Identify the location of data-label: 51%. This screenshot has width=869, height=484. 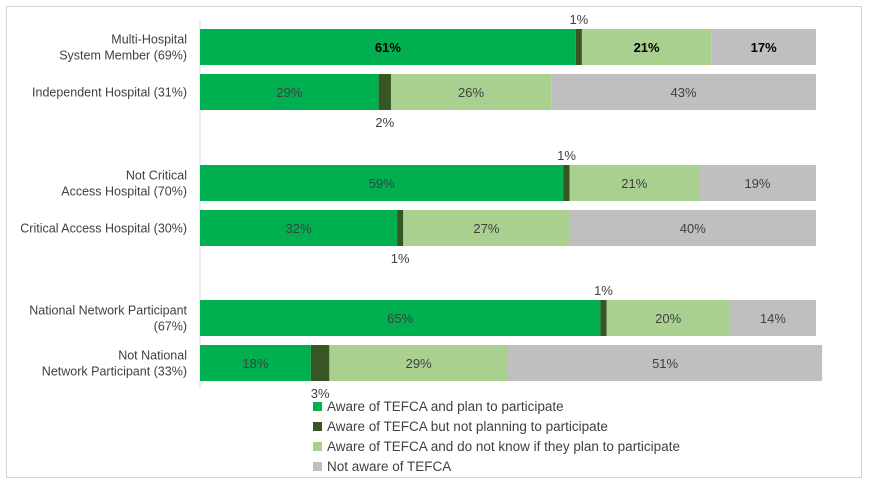
(665, 363).